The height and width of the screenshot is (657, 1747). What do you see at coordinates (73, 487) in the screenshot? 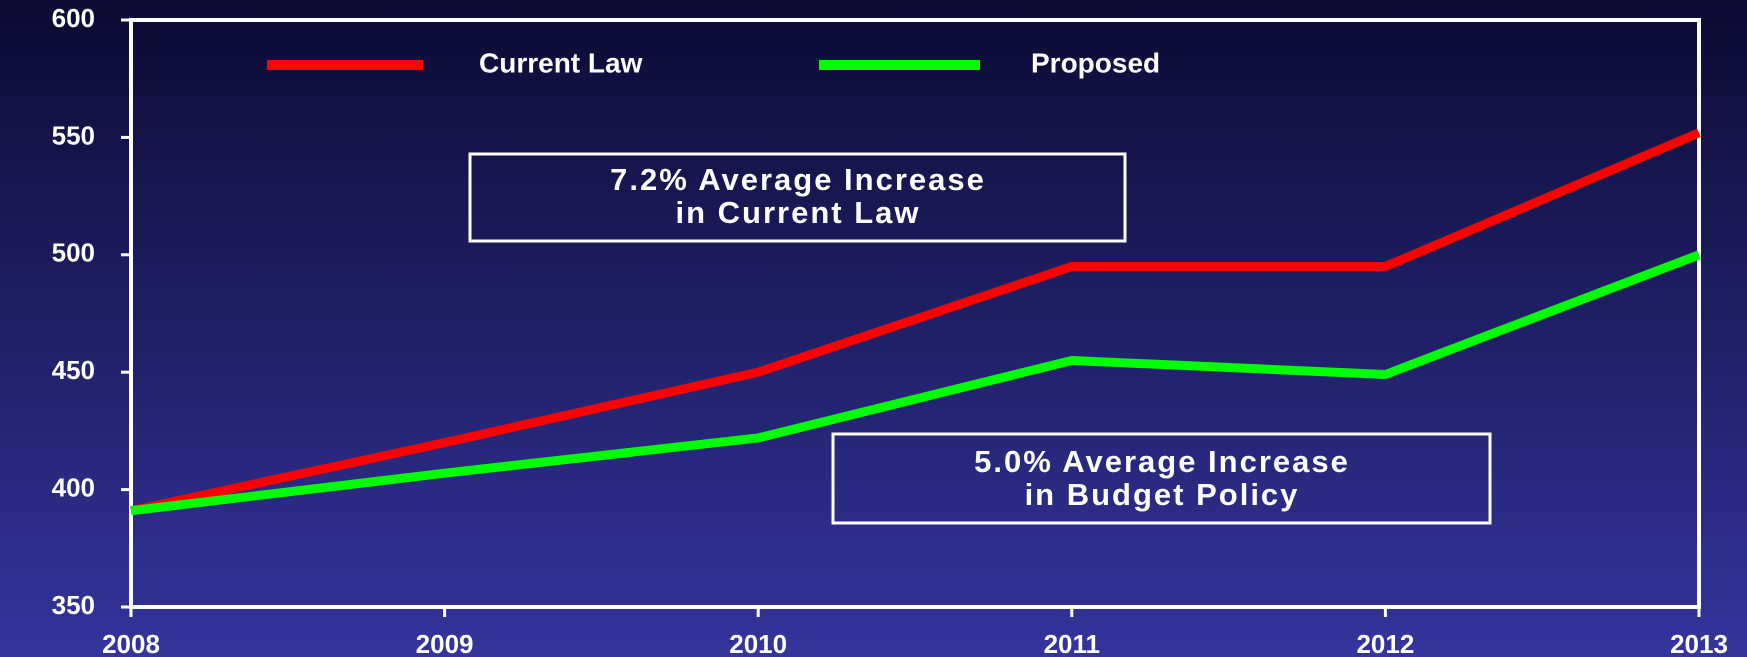
I see `y-tick-label: 400` at bounding box center [73, 487].